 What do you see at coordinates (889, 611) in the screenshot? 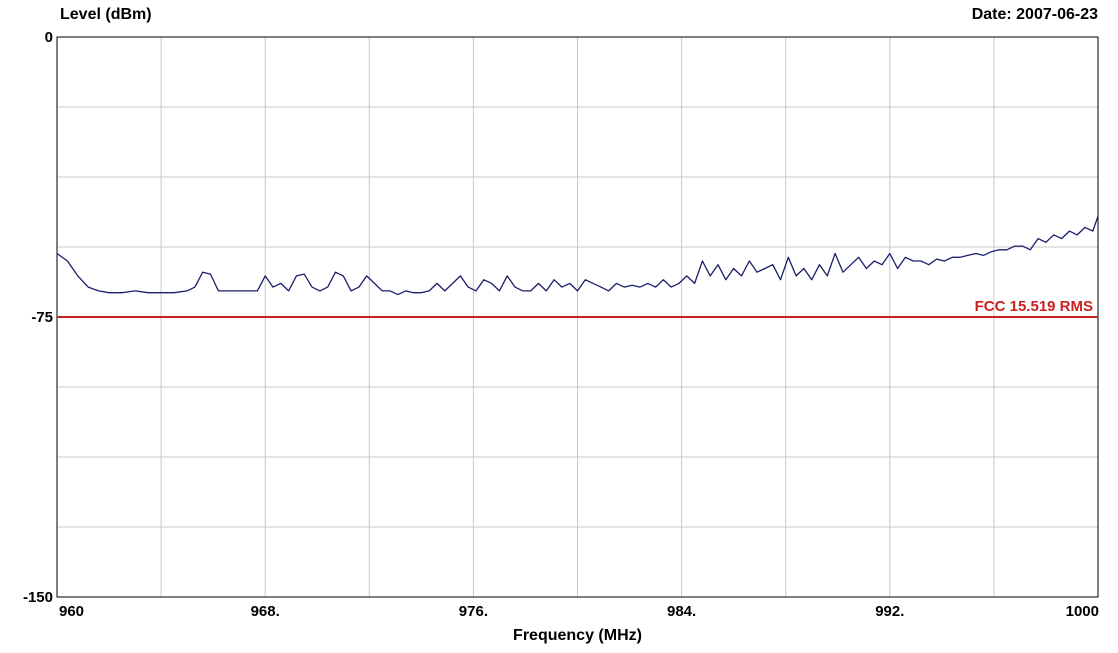
I see `x-tick-label: 992.` at bounding box center [889, 611].